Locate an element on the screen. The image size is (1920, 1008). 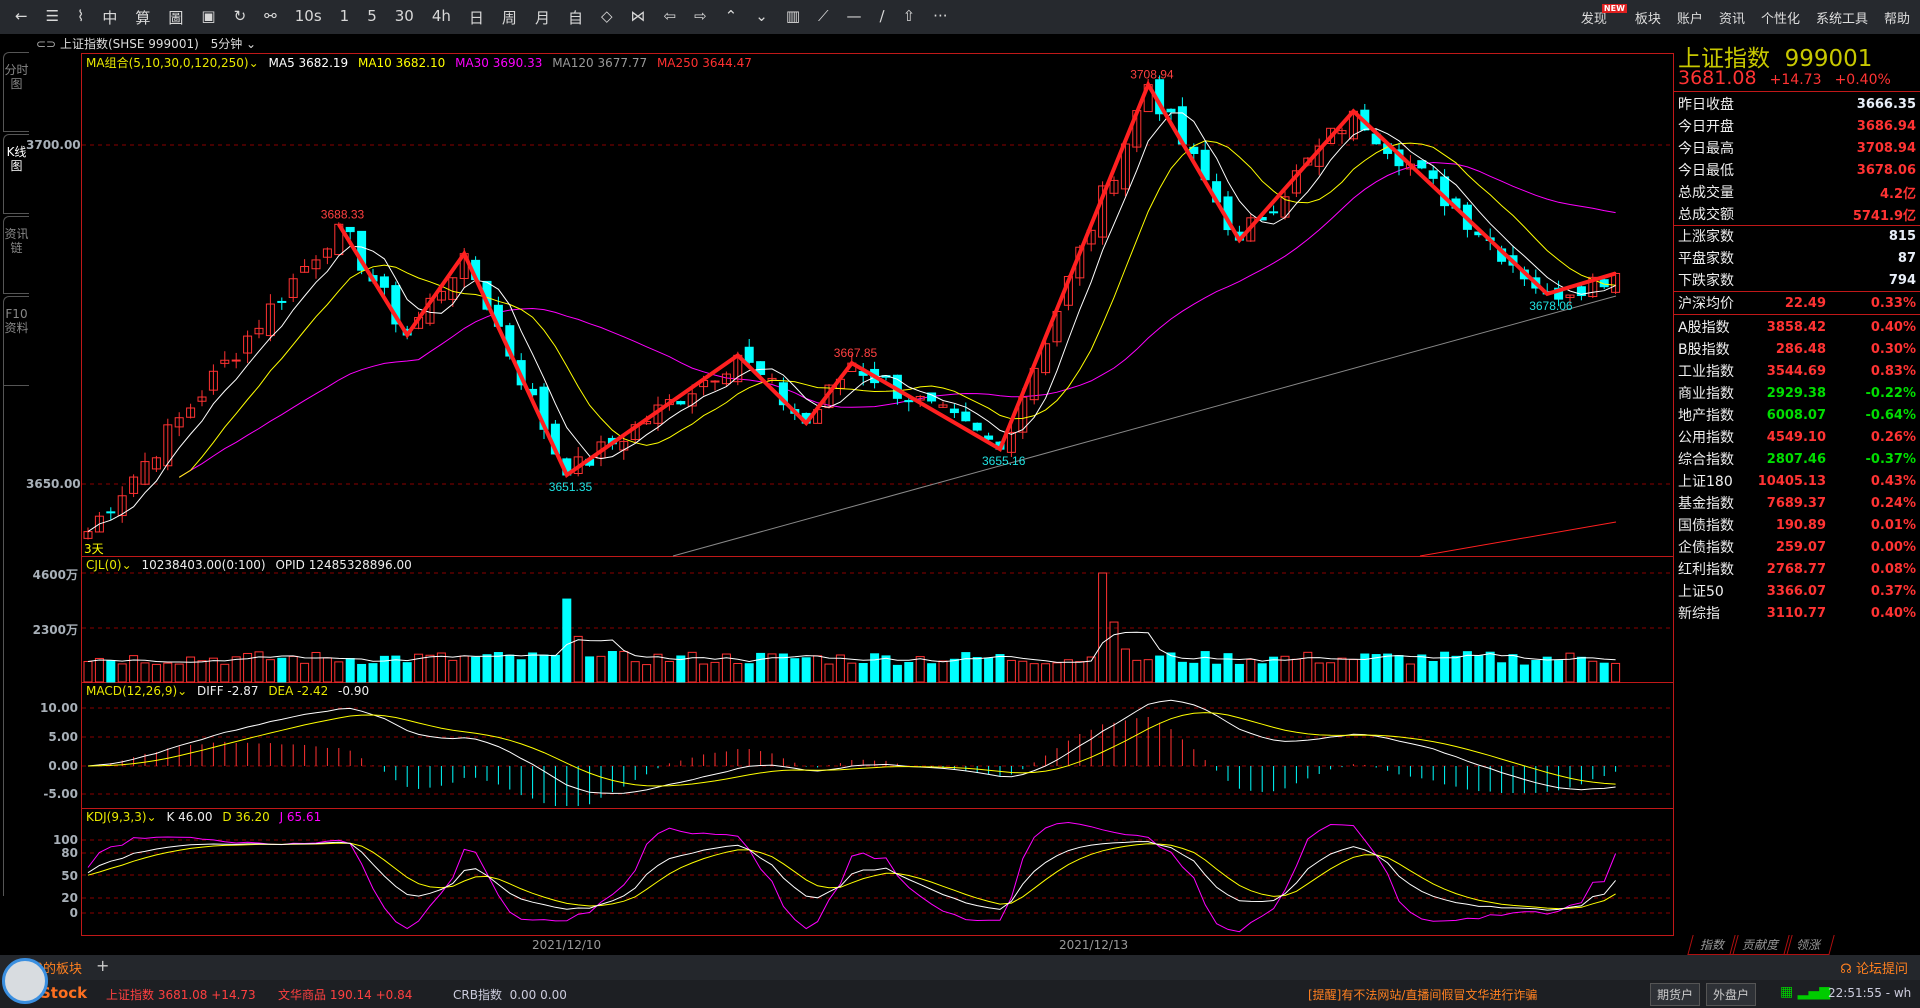
breadth-row: 上涨家数 815 is located at coordinates (1797, 236).